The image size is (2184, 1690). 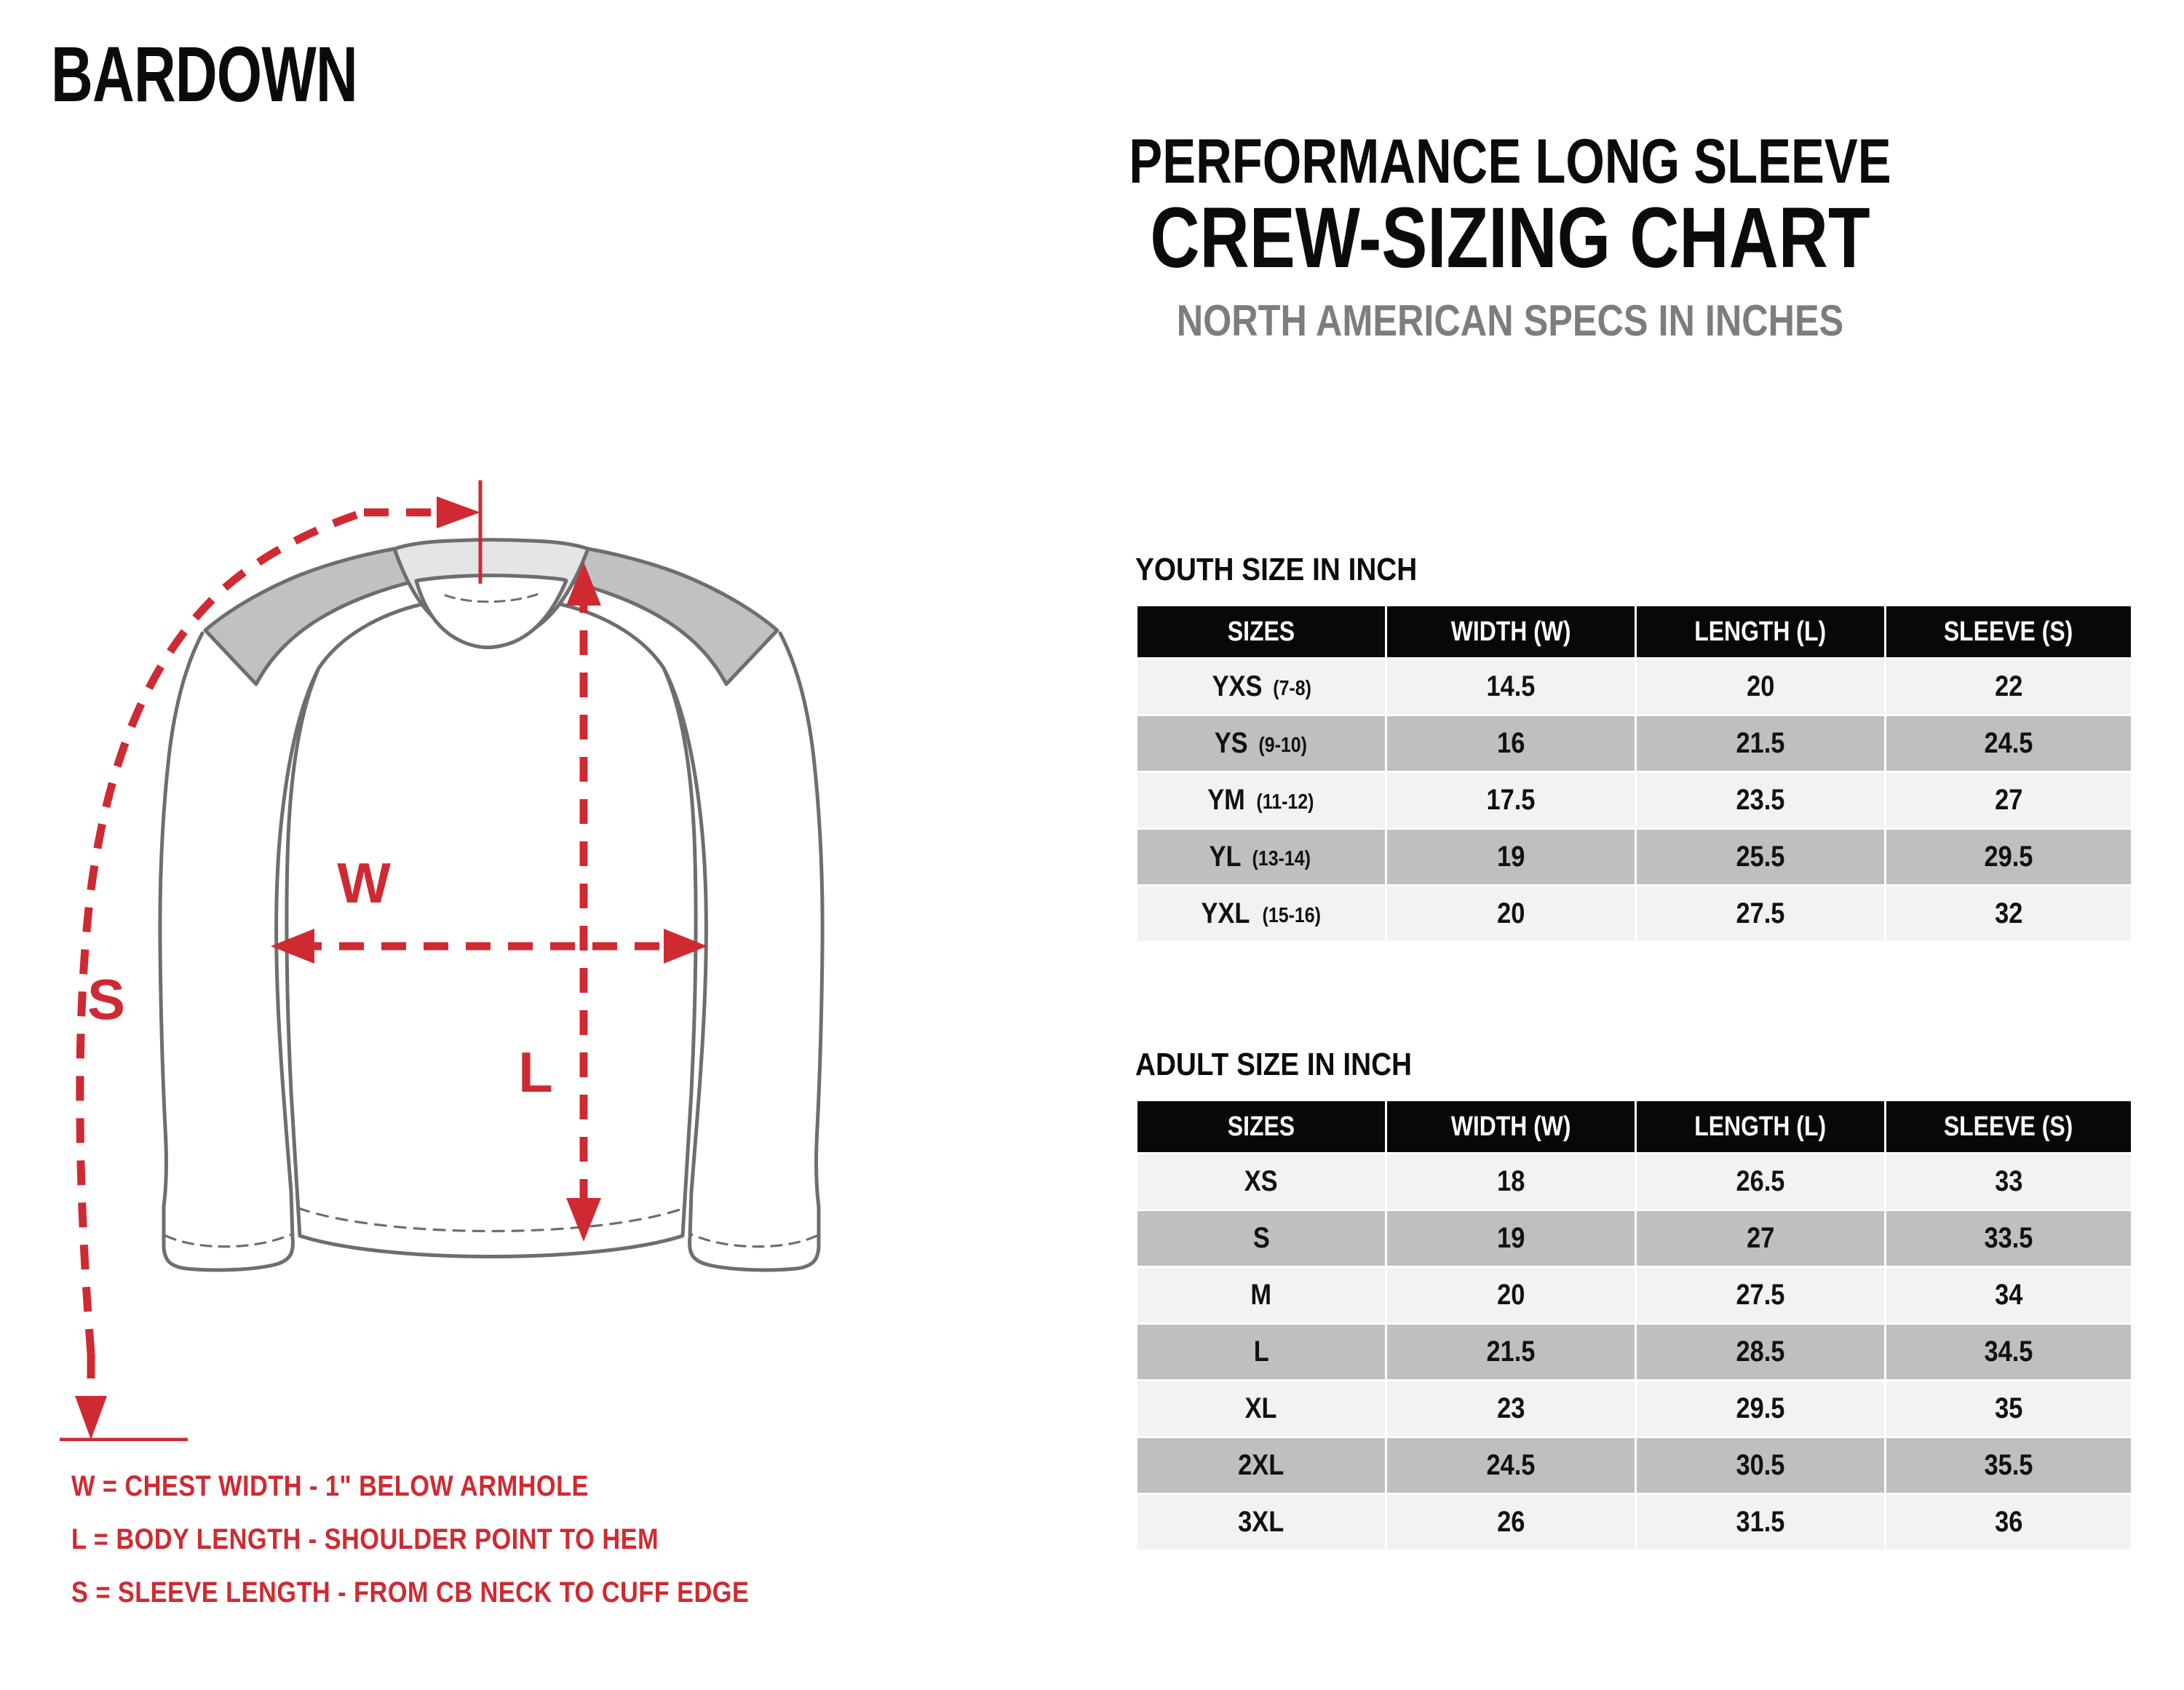 I want to click on table-row: YM (11-12) 17.5 23.5 27, so click(x=1634, y=800).